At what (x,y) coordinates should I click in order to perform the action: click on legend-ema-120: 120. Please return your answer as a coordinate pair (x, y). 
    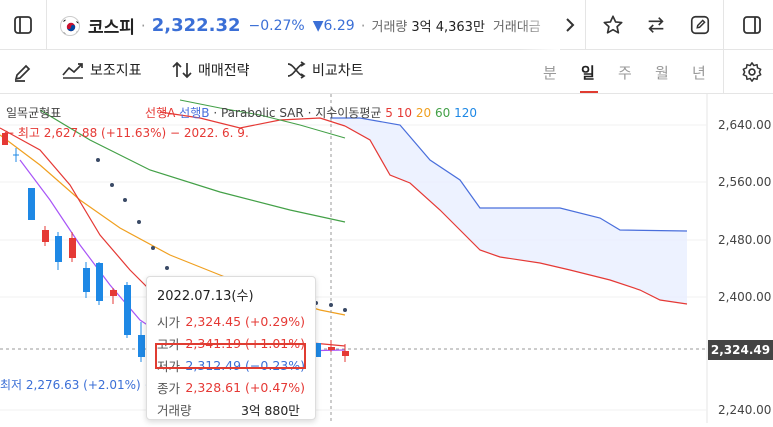
    Looking at the image, I should click on (465, 113).